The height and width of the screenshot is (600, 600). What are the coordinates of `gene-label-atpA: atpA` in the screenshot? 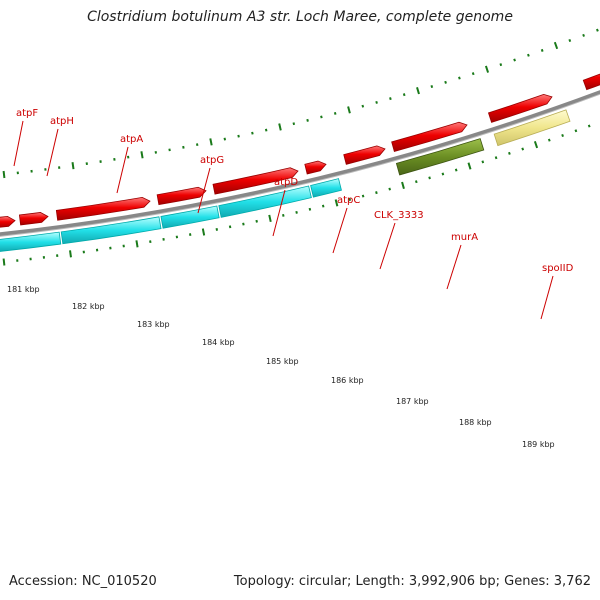 It's located at (131, 139).